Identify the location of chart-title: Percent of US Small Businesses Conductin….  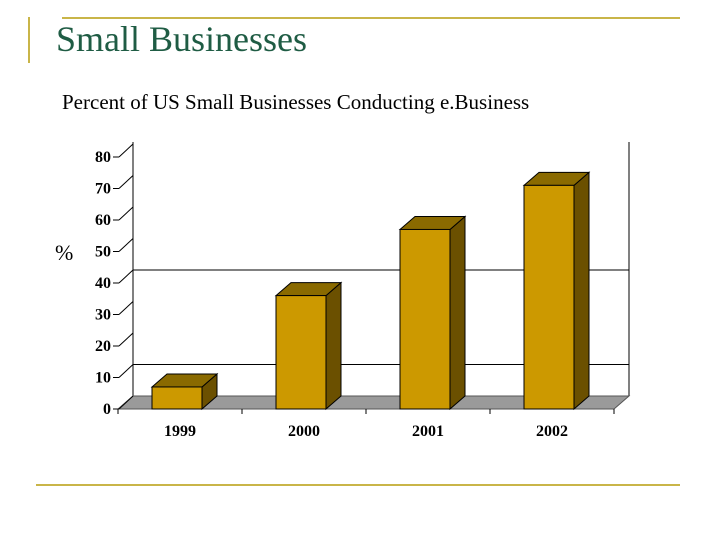
(296, 102).